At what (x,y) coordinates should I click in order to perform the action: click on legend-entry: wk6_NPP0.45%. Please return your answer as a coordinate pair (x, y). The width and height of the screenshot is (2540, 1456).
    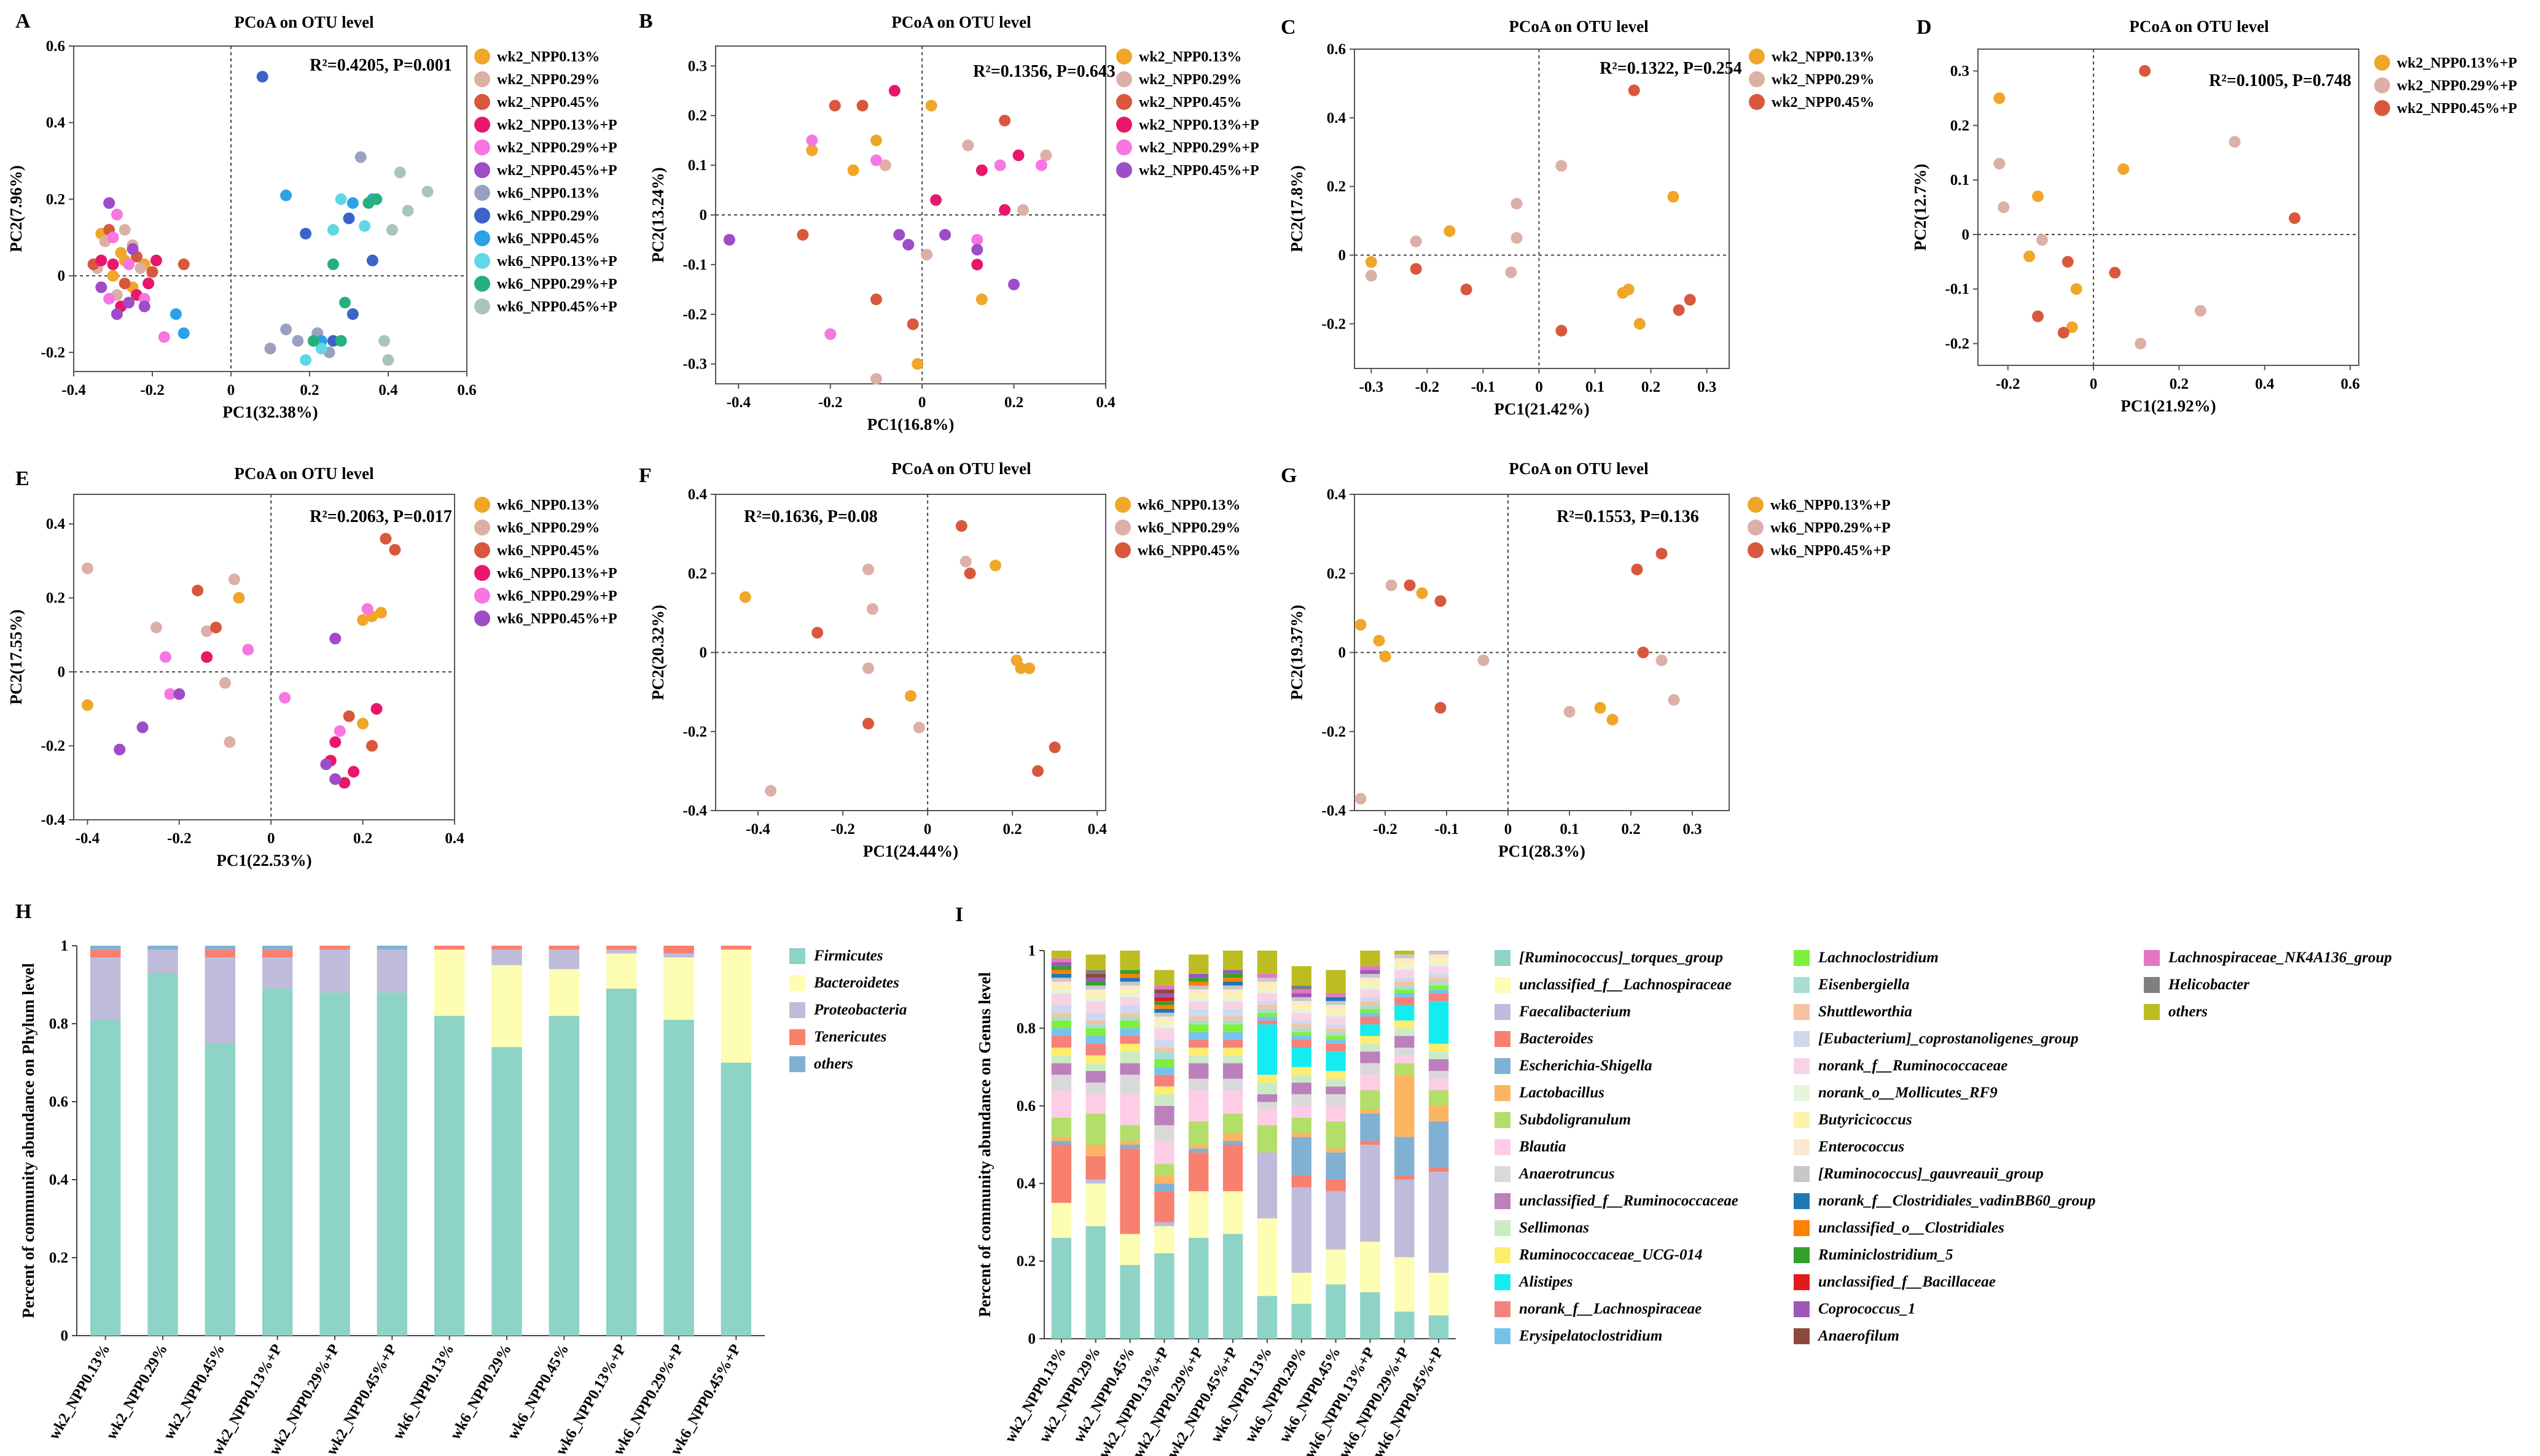
    Looking at the image, I should click on (548, 551).